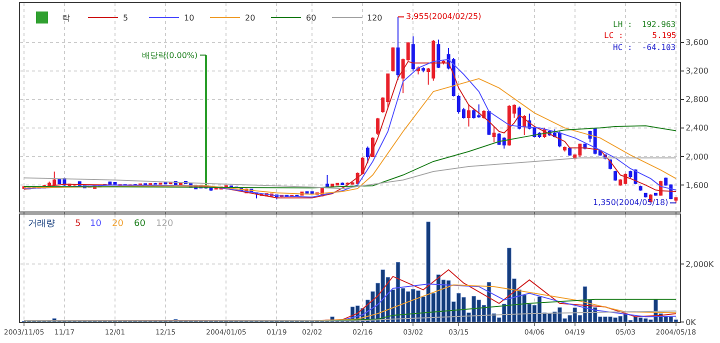 The width and height of the screenshot is (720, 343). Describe the element at coordinates (125, 18) in the screenshot. I see `legend-label: 5` at that location.